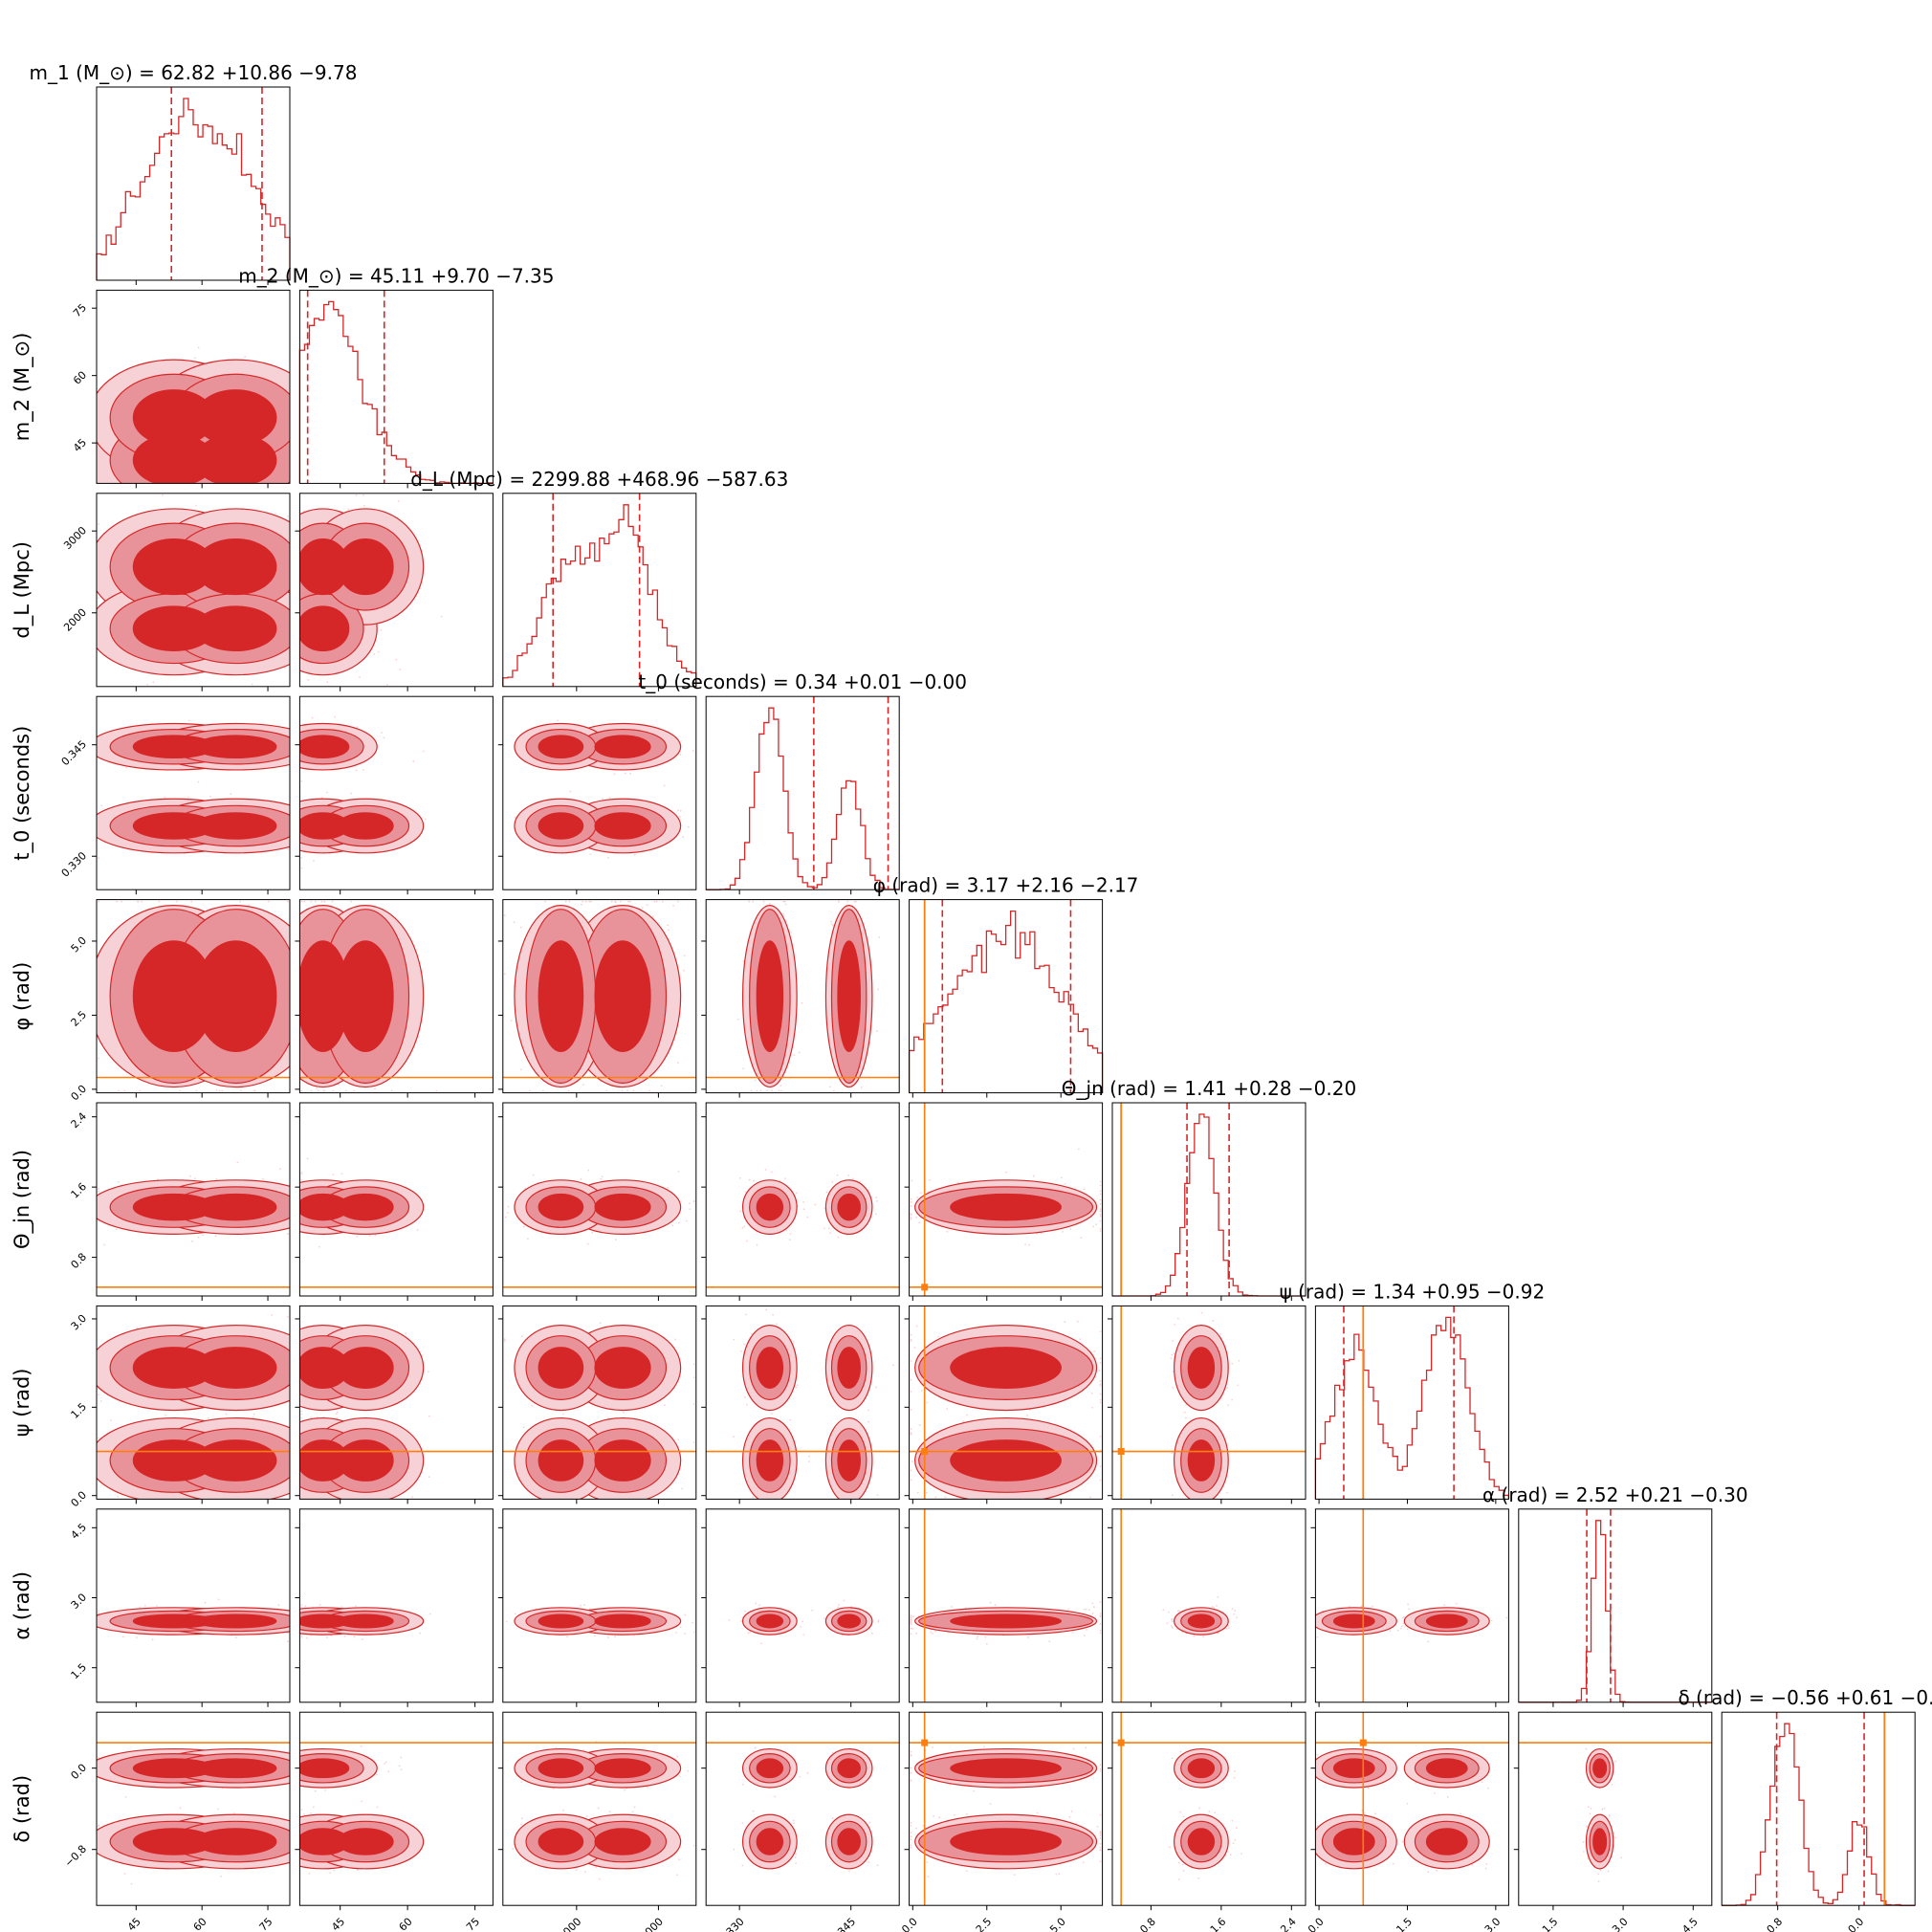  Describe the element at coordinates (193, 1620) in the screenshot. I see `contour-panel-m1-alpha` at that location.